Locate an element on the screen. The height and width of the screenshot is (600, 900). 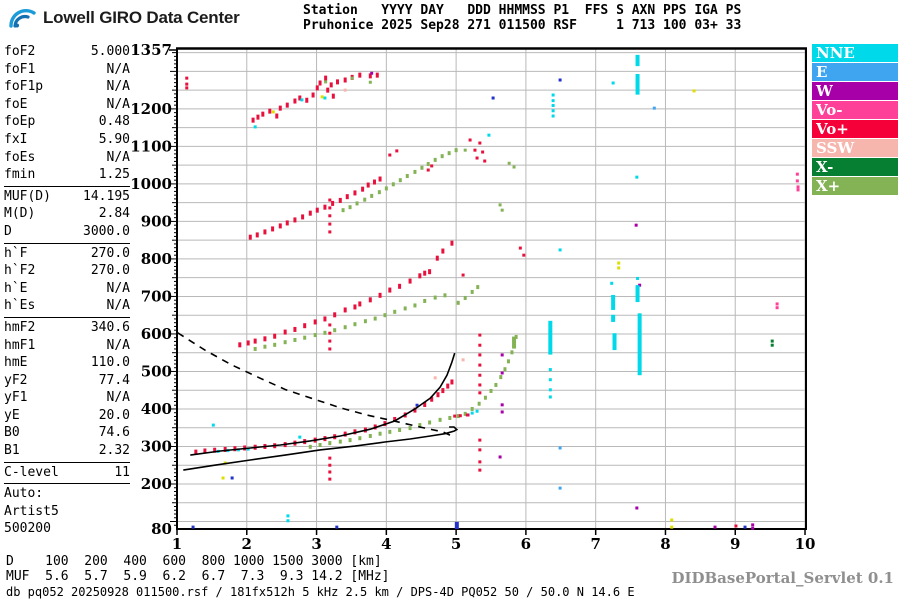
param-value: 2.32 is located at coordinates (114, 451).